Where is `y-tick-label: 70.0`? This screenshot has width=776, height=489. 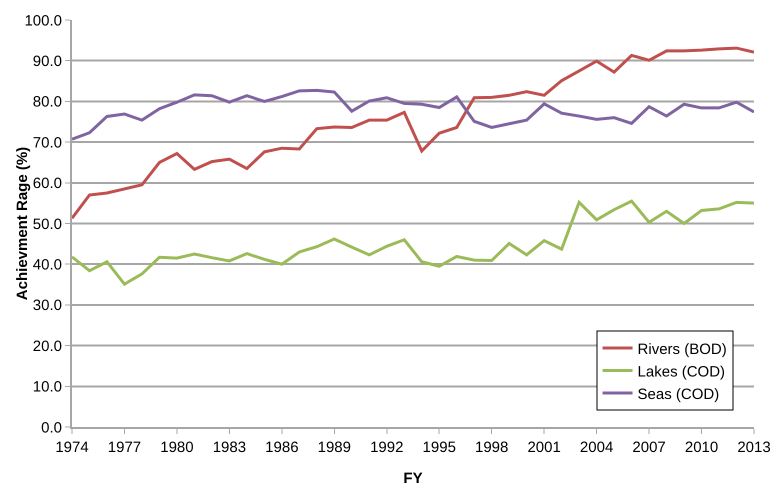 y-tick-label: 70.0 is located at coordinates (47, 143).